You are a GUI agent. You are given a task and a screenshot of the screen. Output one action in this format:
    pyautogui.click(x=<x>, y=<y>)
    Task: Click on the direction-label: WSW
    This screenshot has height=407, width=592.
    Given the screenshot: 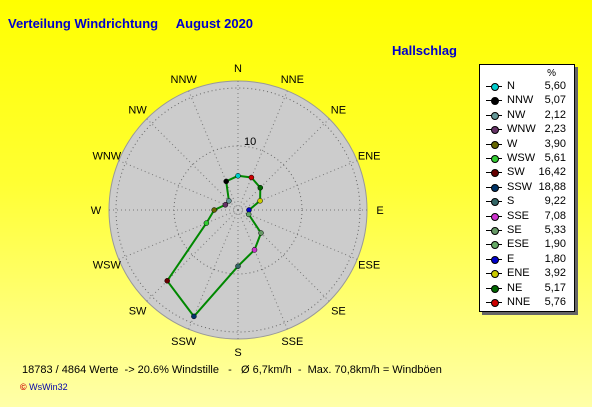 What is the action you would take?
    pyautogui.click(x=107, y=265)
    